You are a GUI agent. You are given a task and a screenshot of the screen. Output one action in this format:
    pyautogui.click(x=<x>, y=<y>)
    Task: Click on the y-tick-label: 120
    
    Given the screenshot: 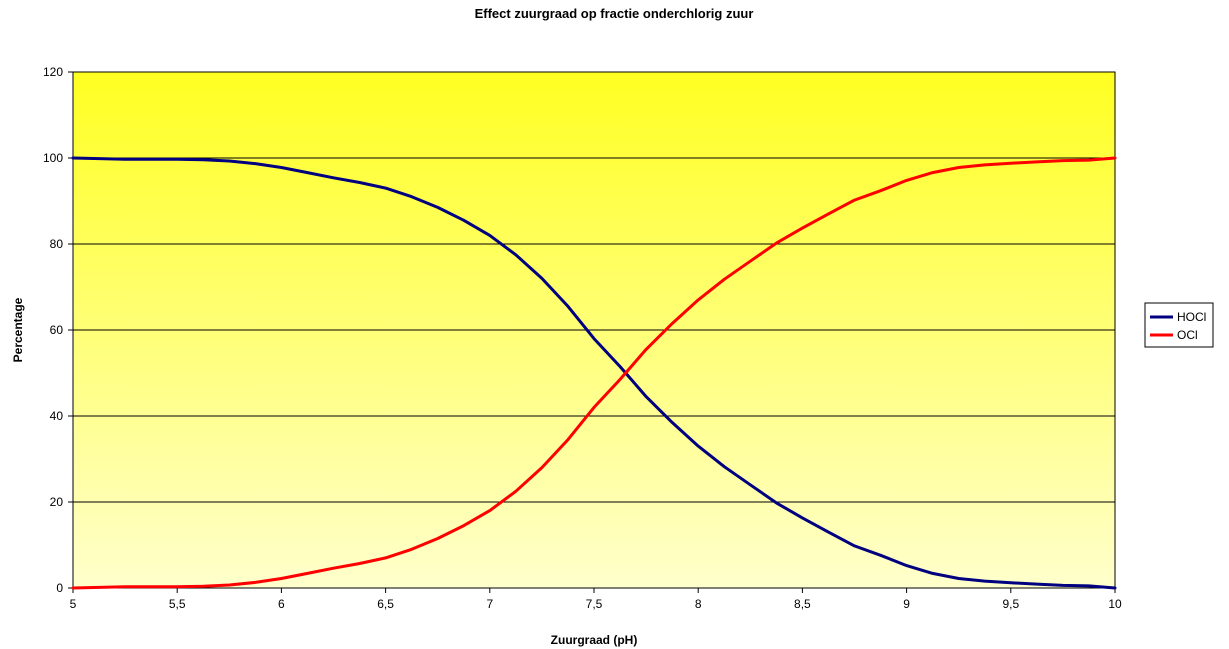 What is the action you would take?
    pyautogui.click(x=53, y=72)
    